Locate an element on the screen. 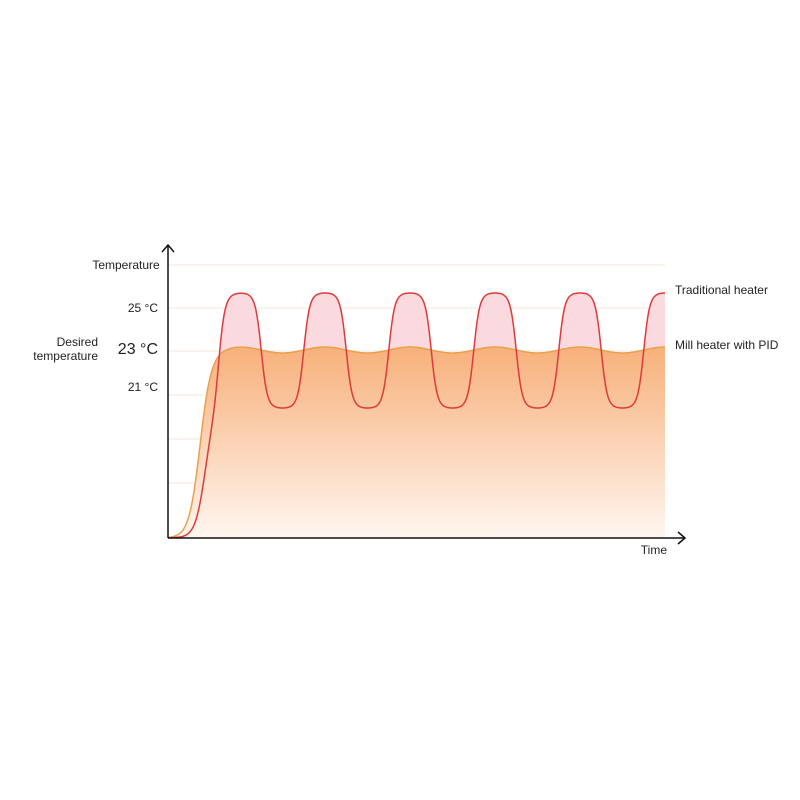  desired-label: temperature is located at coordinates (65, 356).